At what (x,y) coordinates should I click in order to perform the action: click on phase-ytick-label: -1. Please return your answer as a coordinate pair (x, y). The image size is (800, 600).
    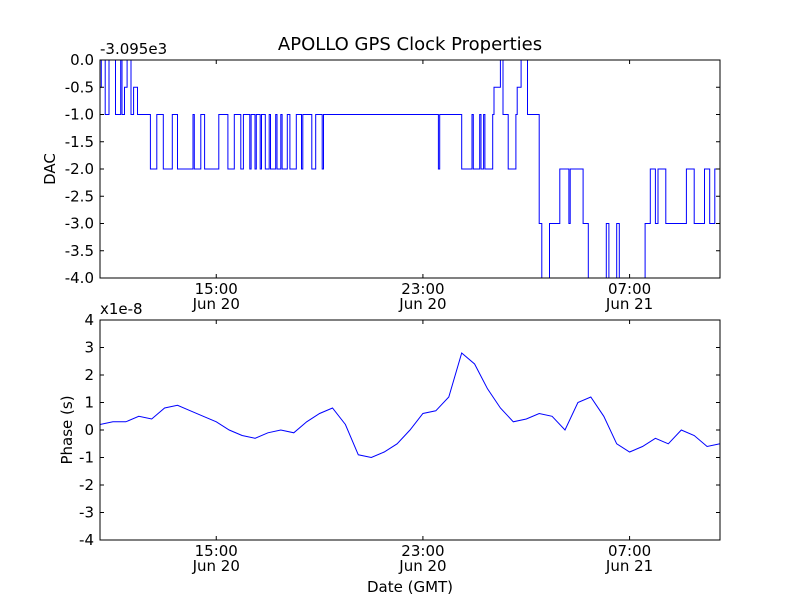
    Looking at the image, I should click on (86, 458).